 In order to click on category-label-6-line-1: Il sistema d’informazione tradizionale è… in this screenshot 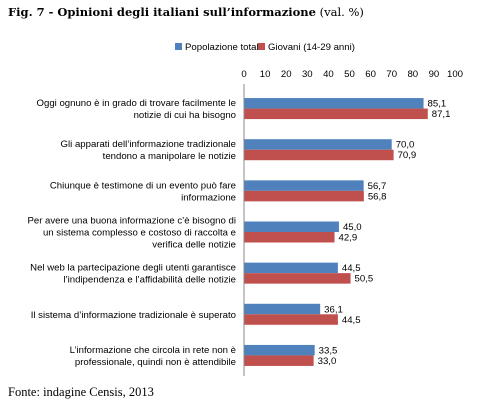, I will do `click(133, 315)`.